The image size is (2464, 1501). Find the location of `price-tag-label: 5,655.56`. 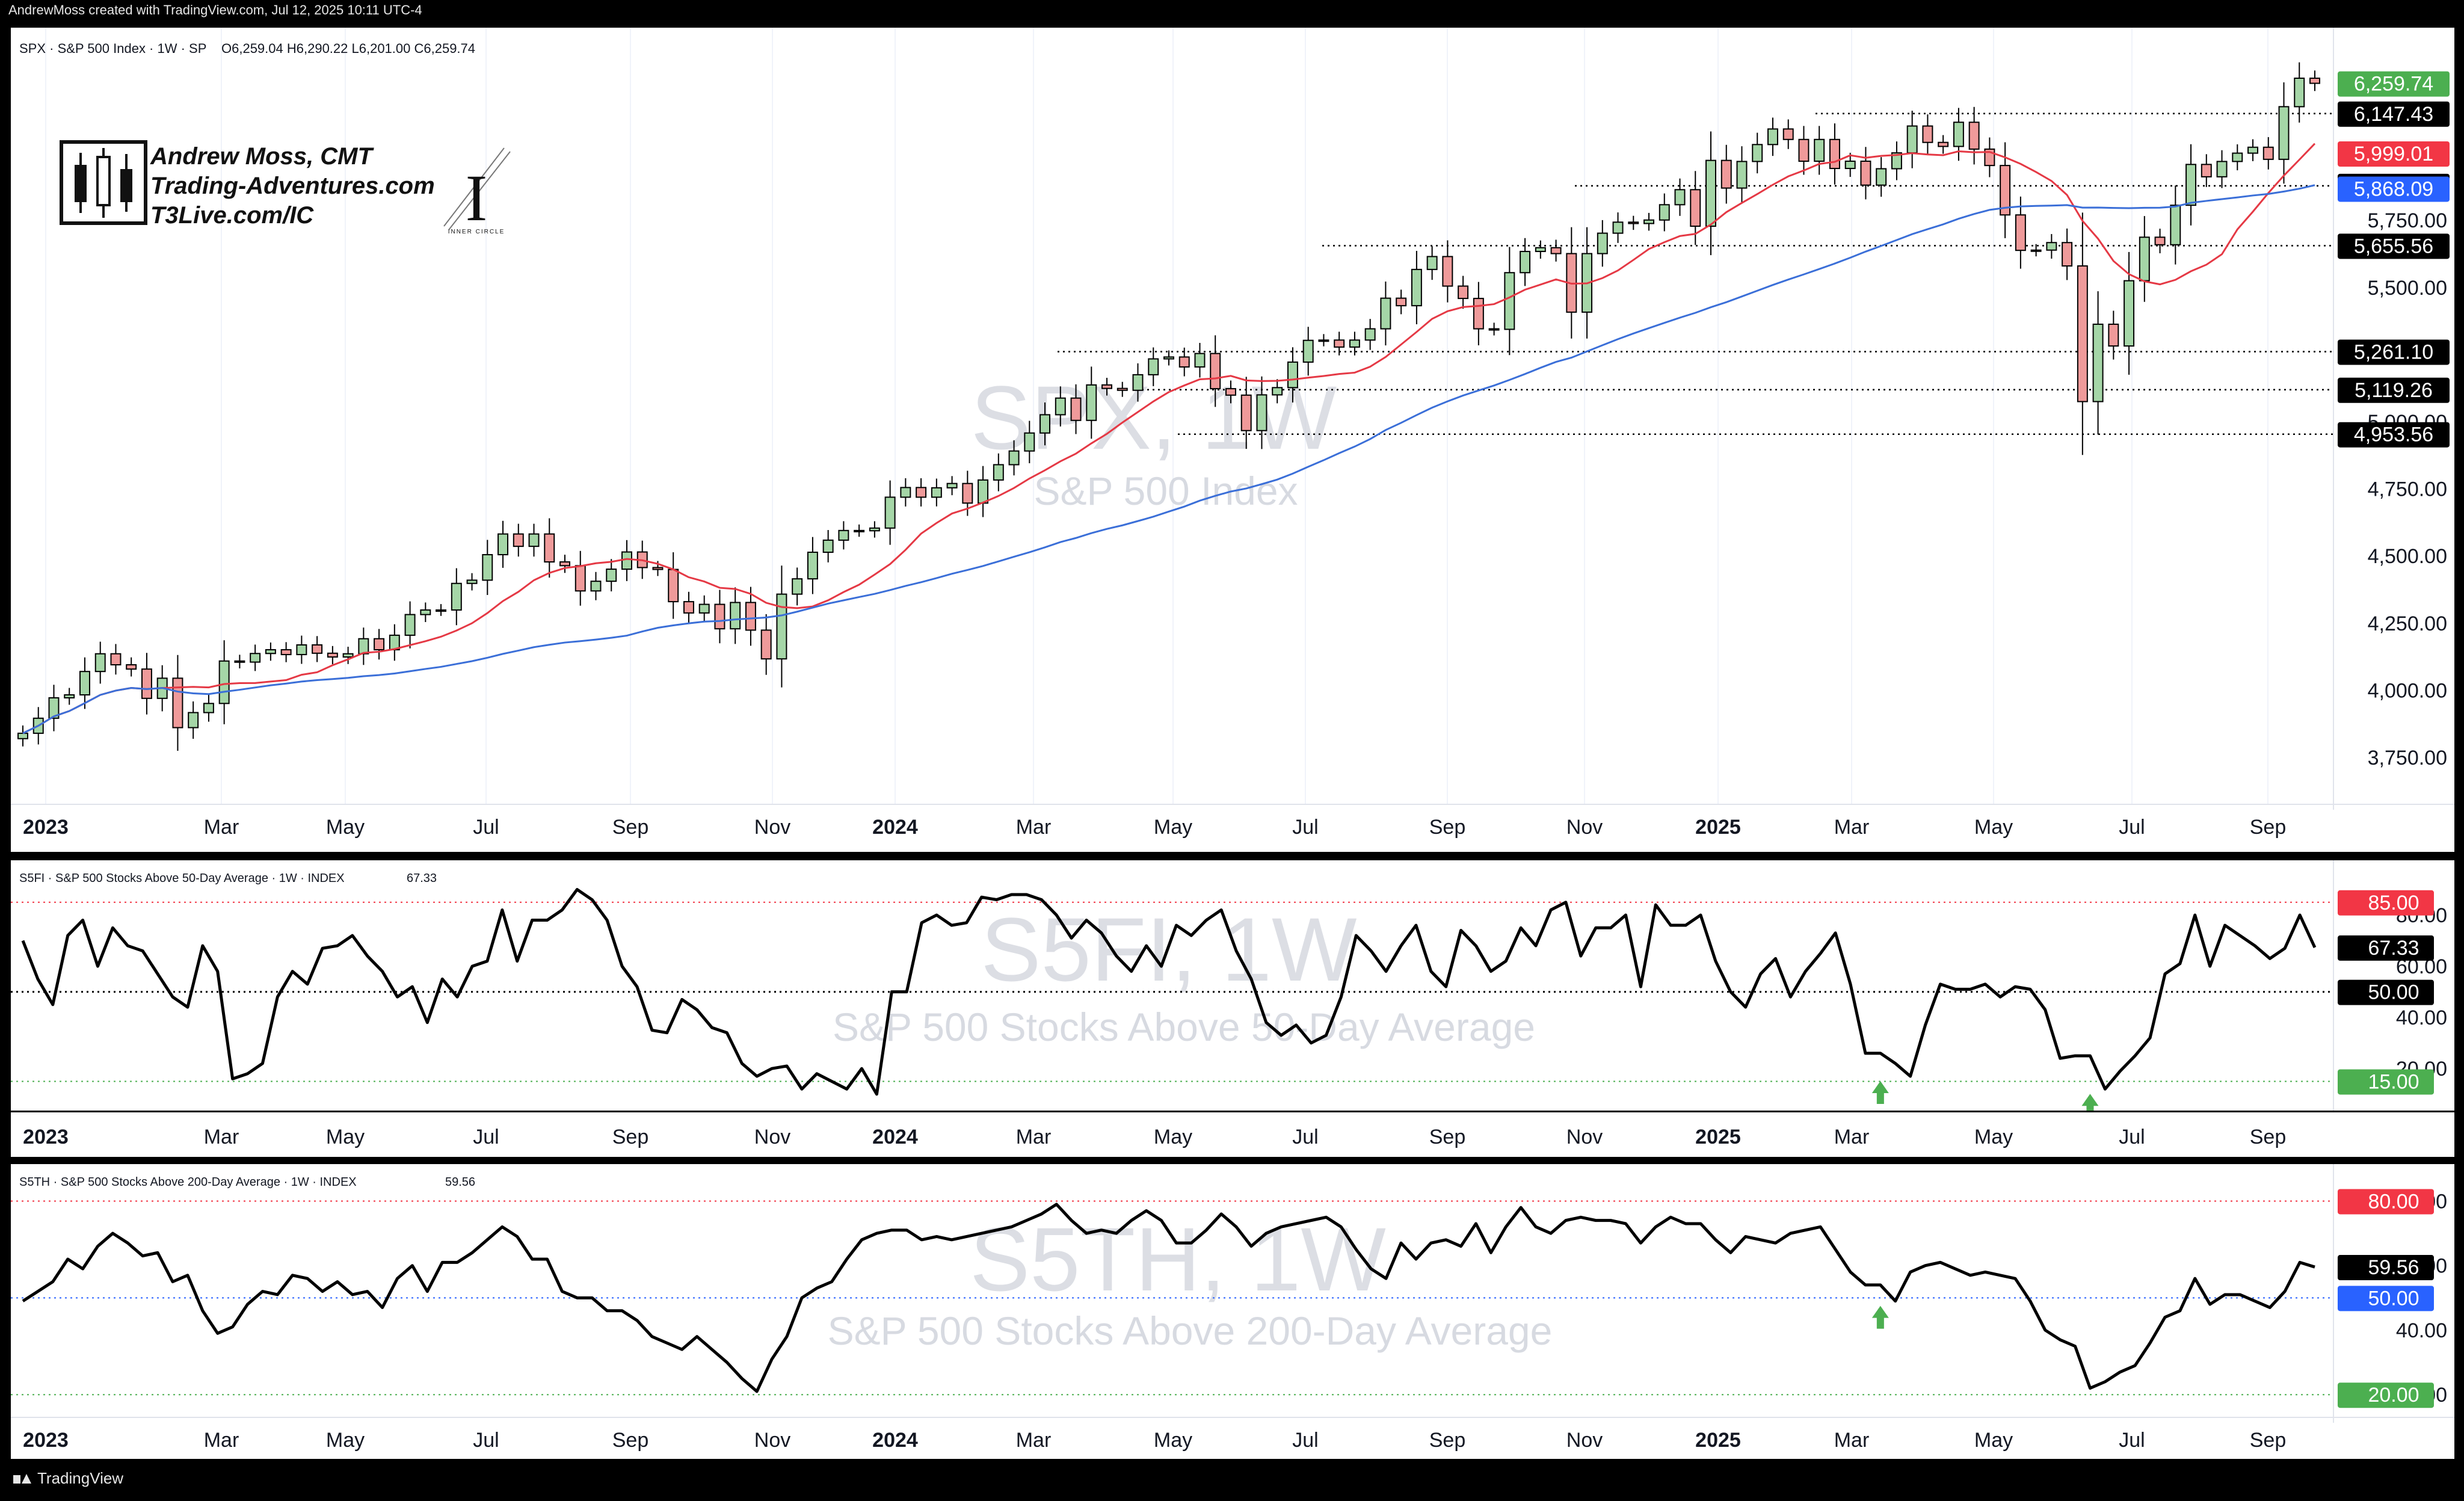

price-tag-label: 5,655.56 is located at coordinates (2394, 246).